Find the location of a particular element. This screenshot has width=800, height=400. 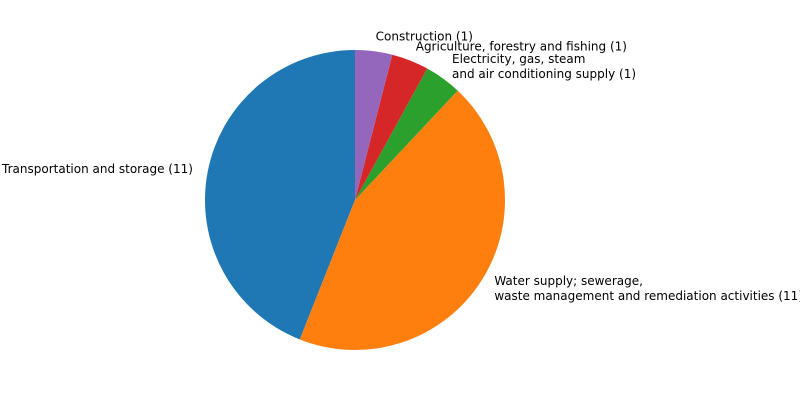

slice-label-line: Construction (1) is located at coordinates (424, 36).